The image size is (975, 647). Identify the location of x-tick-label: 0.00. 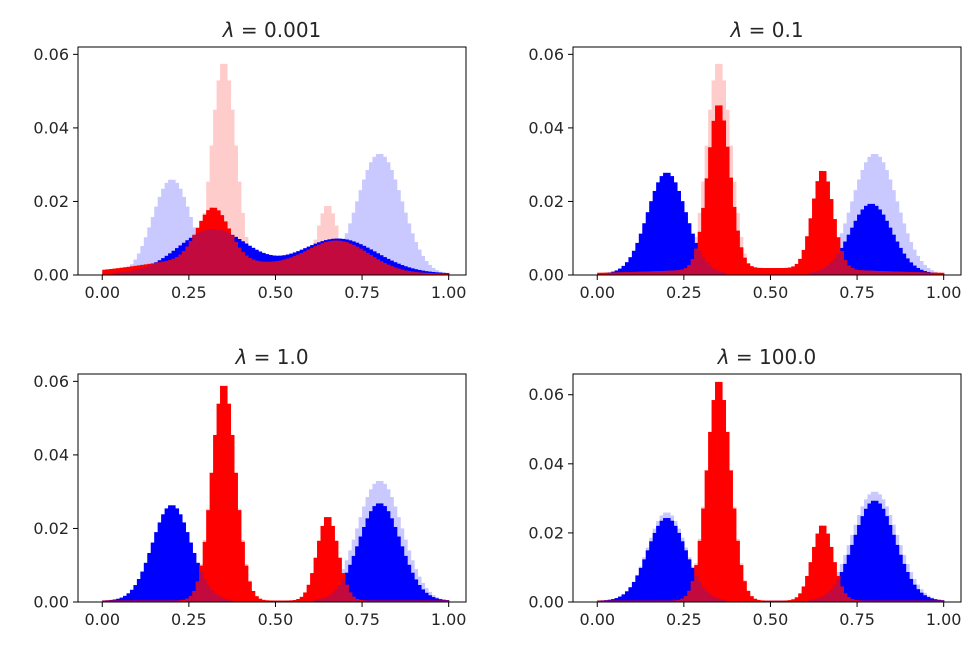
(102, 619).